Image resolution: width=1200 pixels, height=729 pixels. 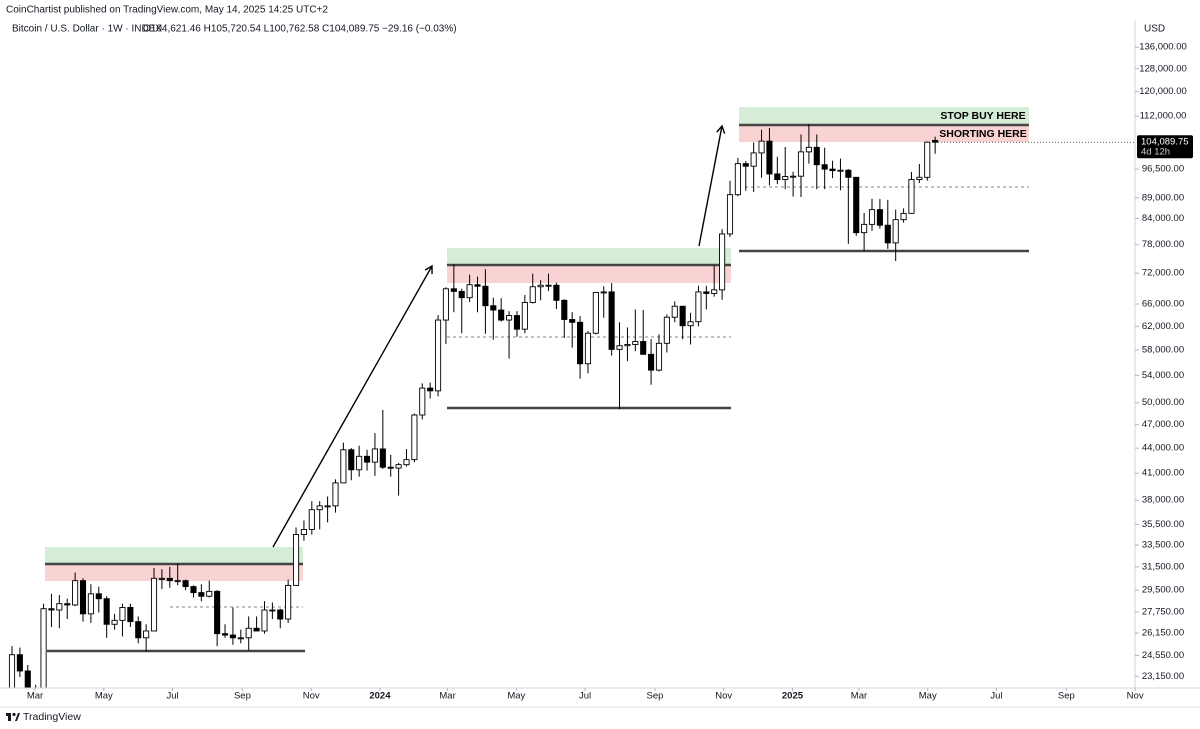 I want to click on y-tick-label: 112,000.00, so click(x=1163, y=116).